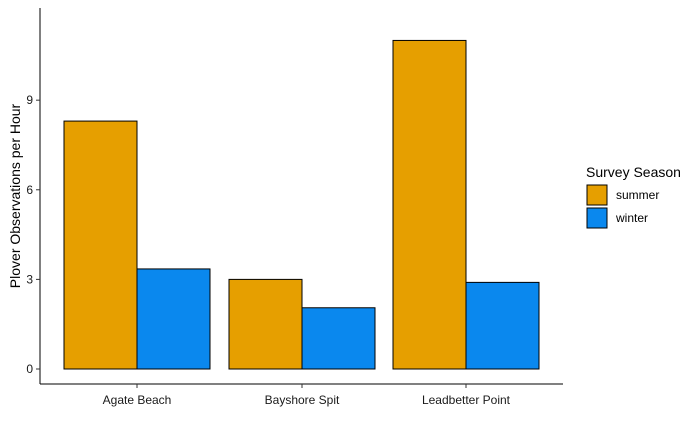 This screenshot has width=700, height=437. I want to click on legend: Survey Season summer winter, so click(633, 196).